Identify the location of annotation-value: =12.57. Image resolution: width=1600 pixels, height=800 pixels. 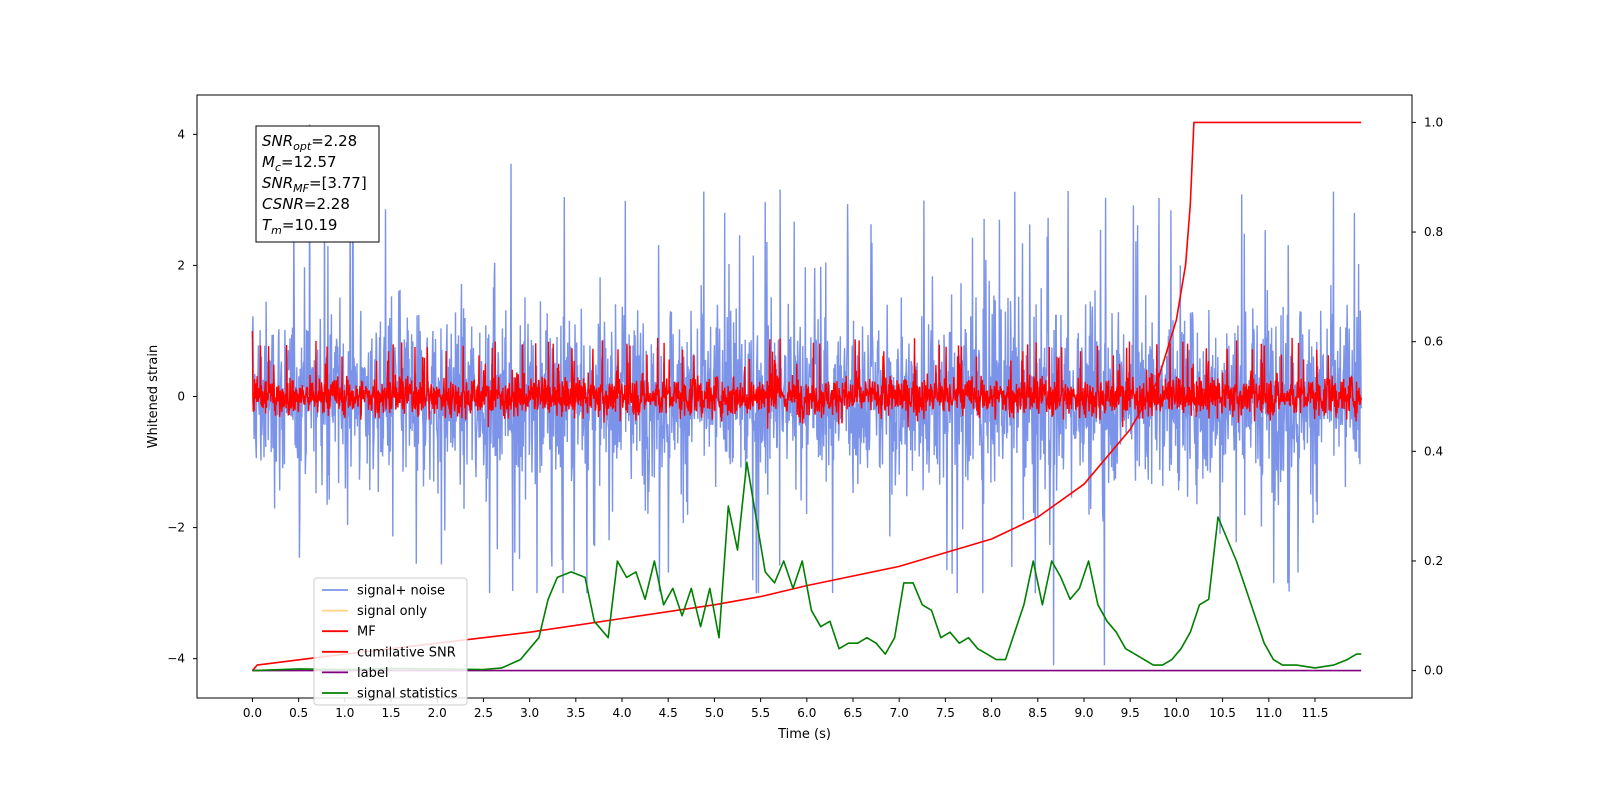
(309, 162).